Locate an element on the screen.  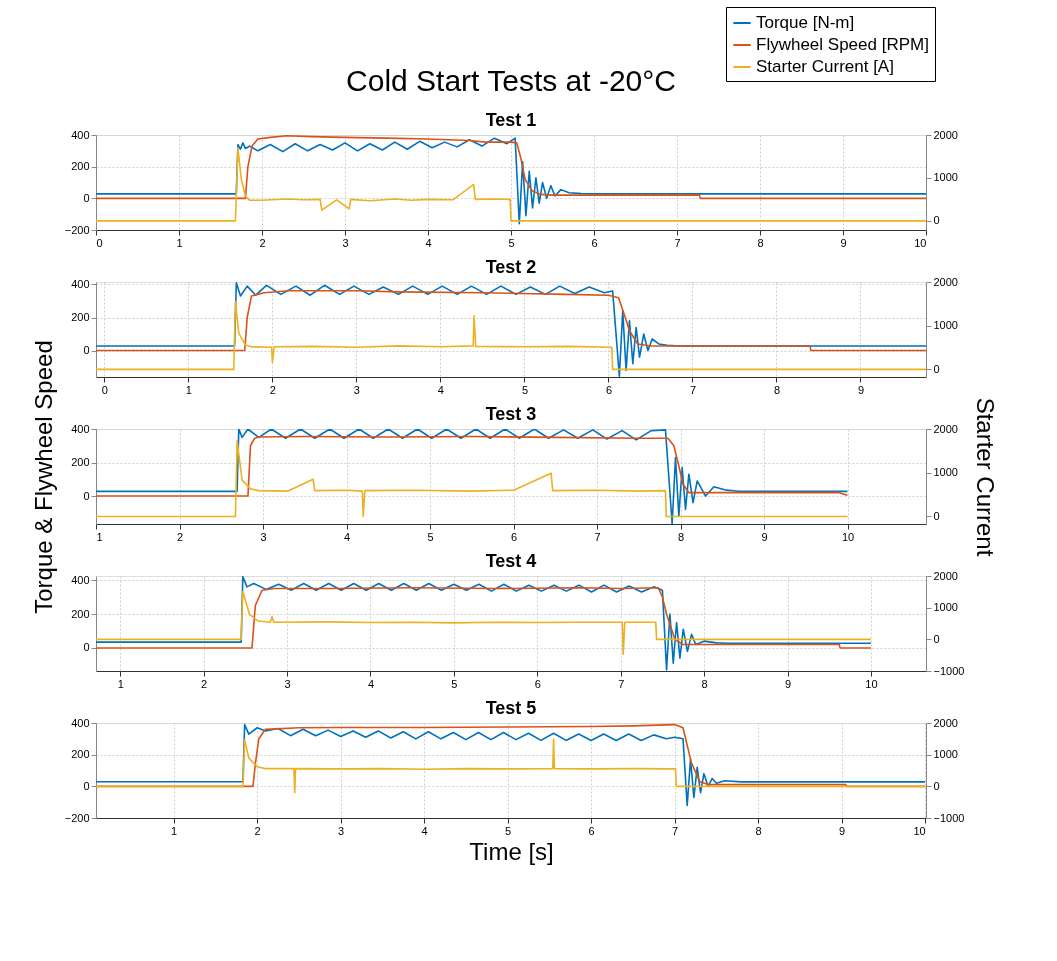
y2-axis-title: Starter Current is located at coordinates (985, 477).